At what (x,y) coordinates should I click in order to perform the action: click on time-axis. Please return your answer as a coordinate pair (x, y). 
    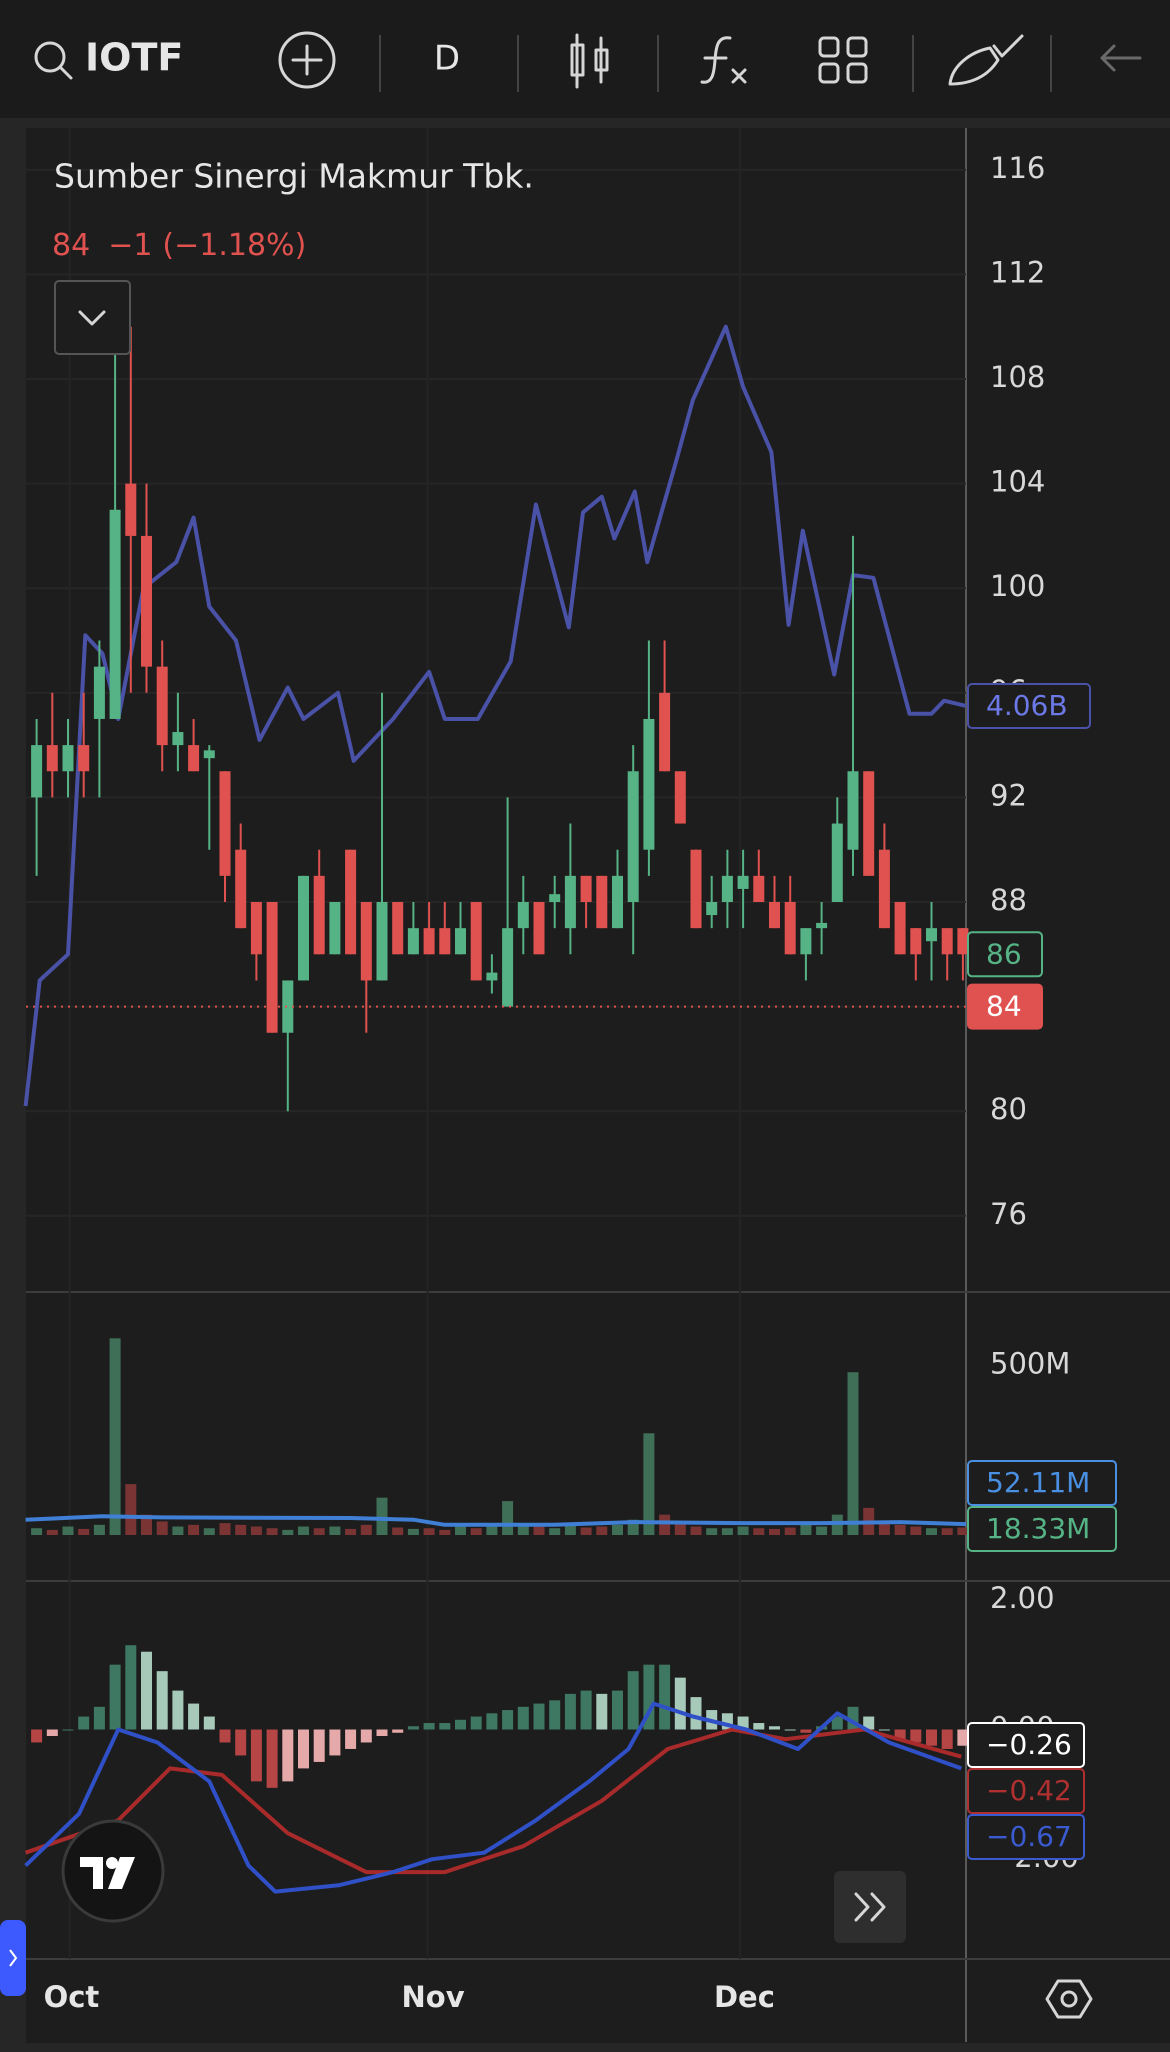
    Looking at the image, I should click on (598, 2001).